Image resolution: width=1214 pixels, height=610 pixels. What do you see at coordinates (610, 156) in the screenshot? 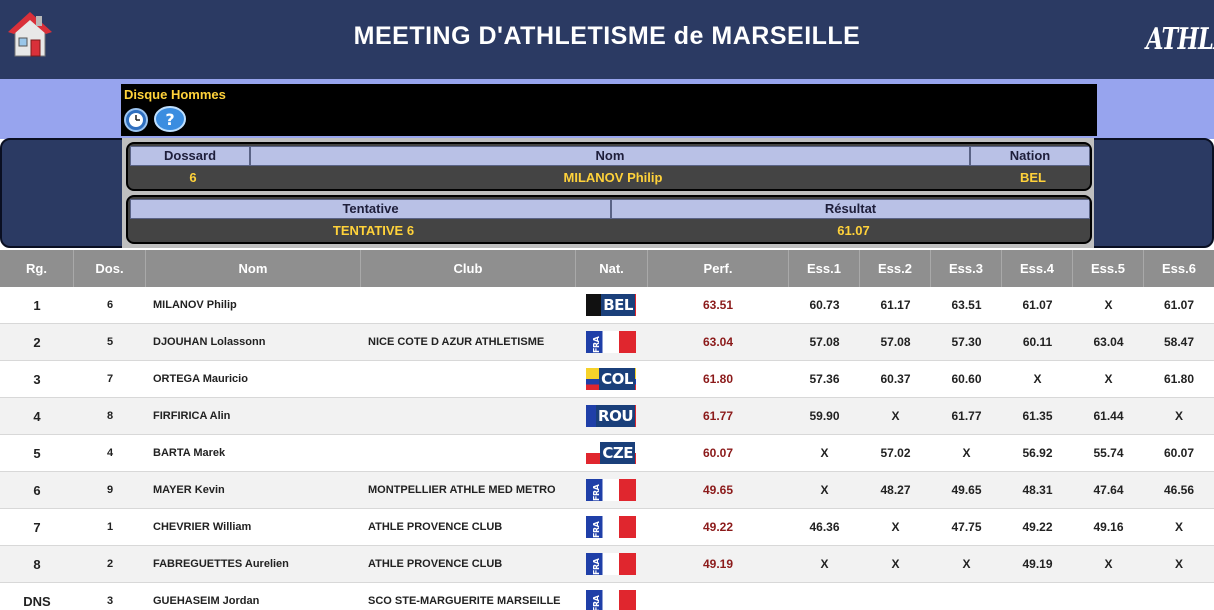
I see `nom-header: Nom` at bounding box center [610, 156].